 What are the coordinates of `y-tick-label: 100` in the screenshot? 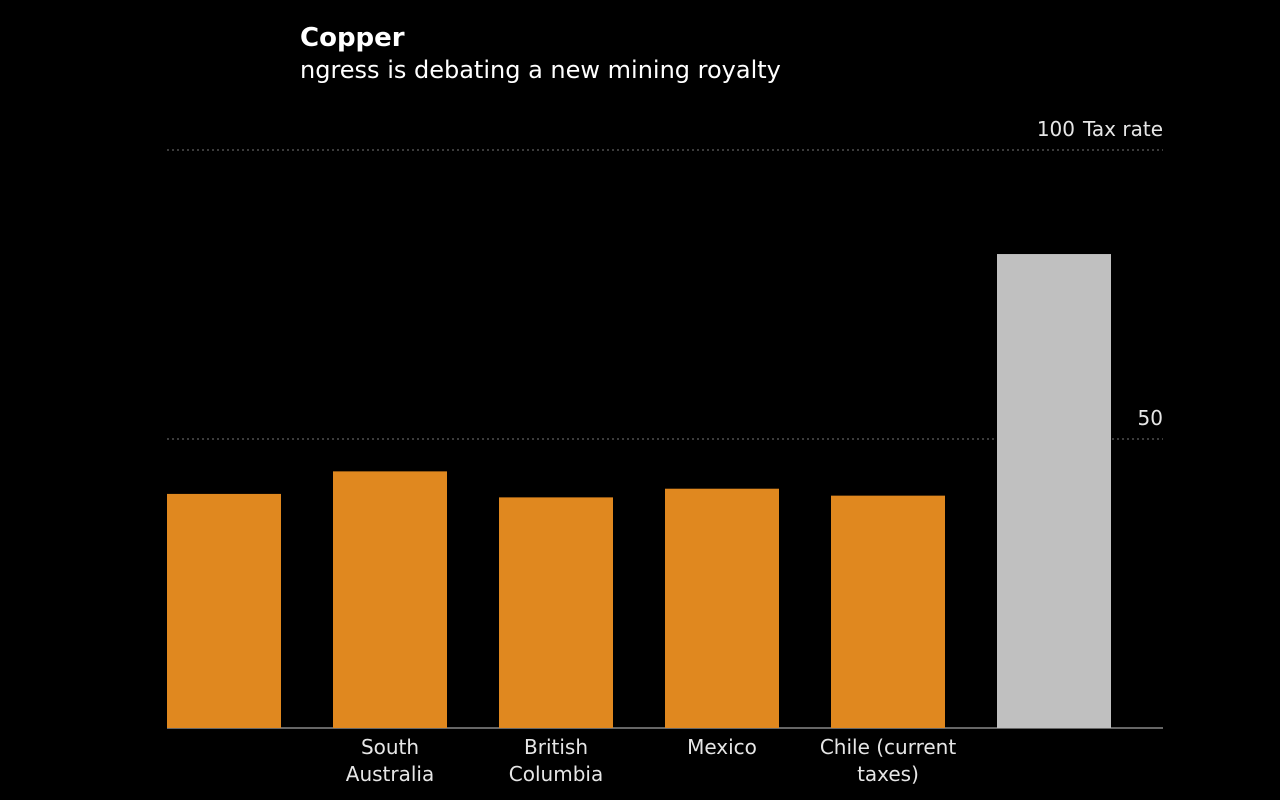 It's located at (1056, 129).